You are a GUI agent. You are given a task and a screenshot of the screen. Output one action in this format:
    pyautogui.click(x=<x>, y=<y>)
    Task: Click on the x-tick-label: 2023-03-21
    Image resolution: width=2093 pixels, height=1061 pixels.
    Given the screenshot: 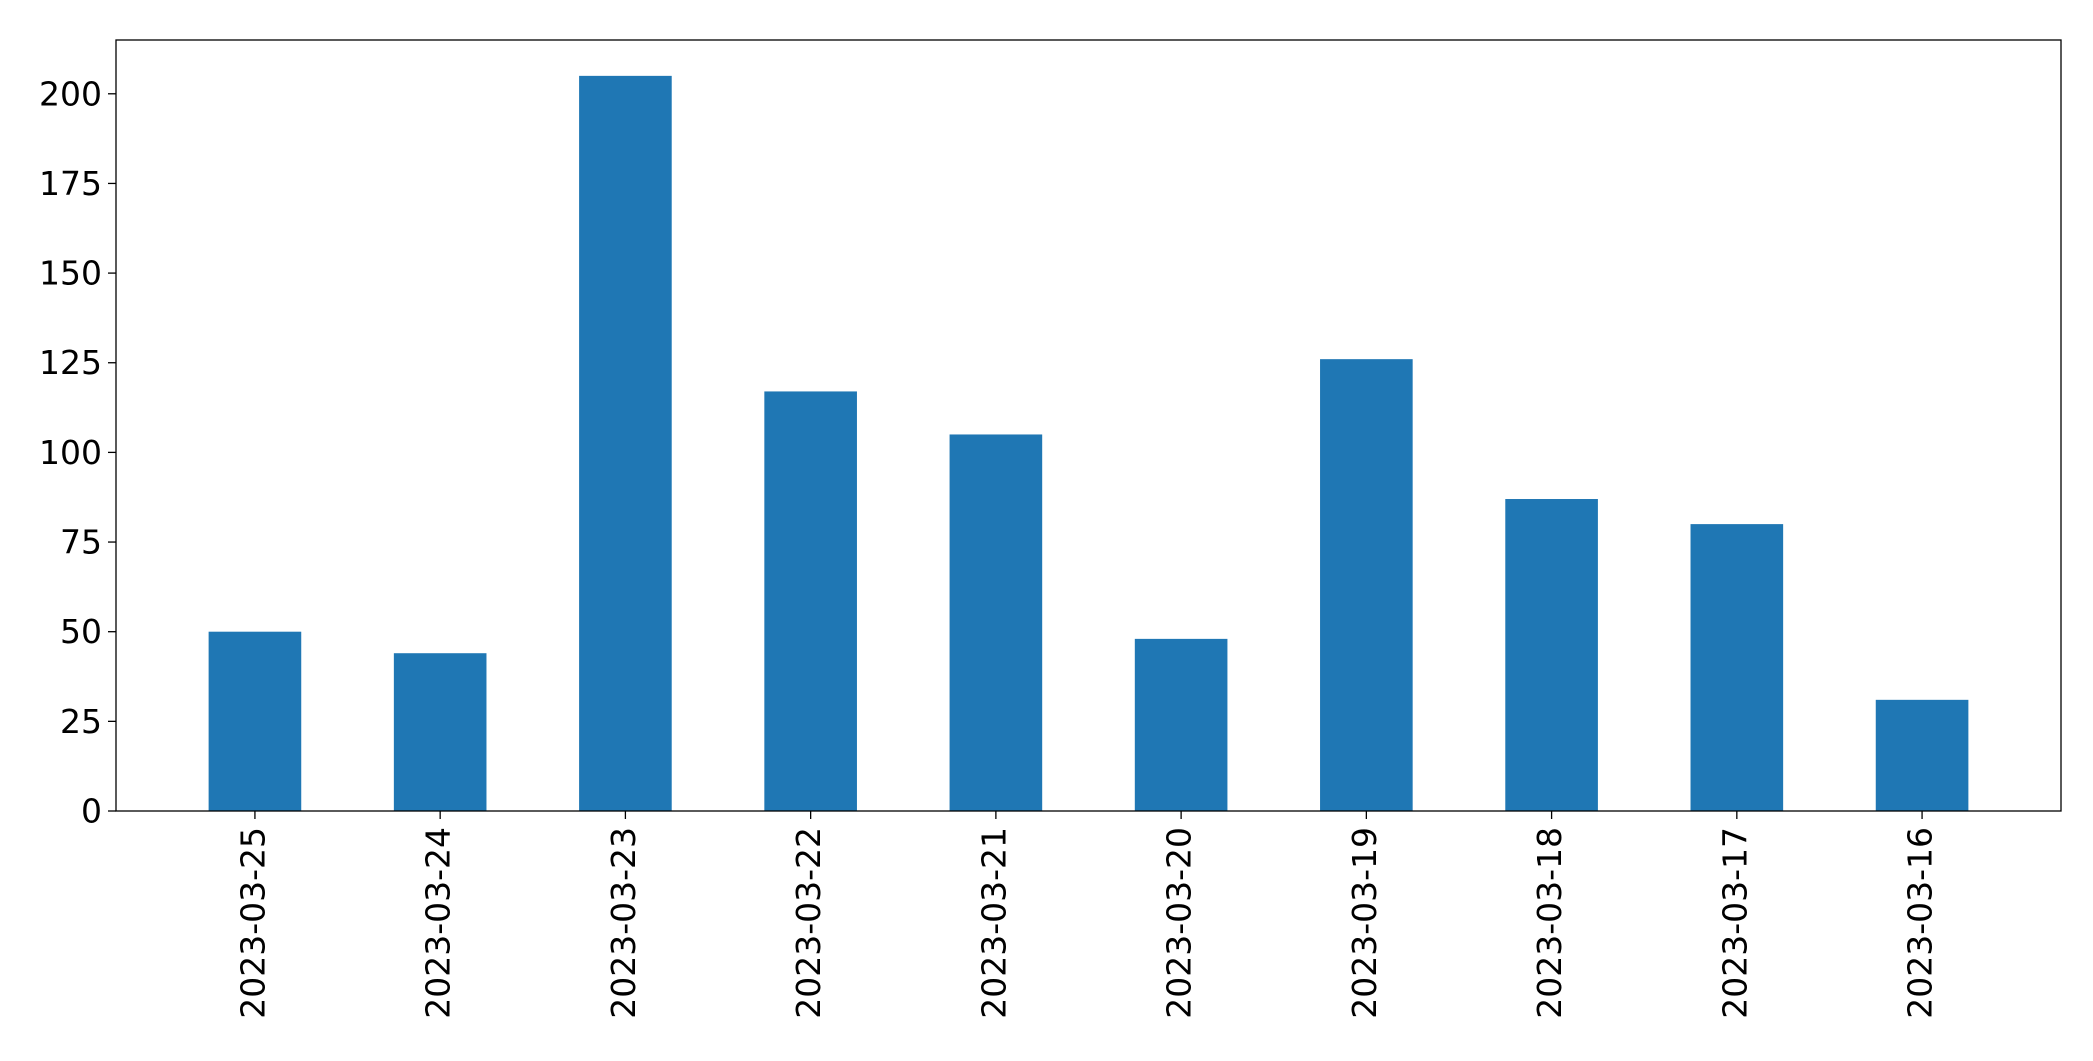 What is the action you would take?
    pyautogui.click(x=993, y=923)
    